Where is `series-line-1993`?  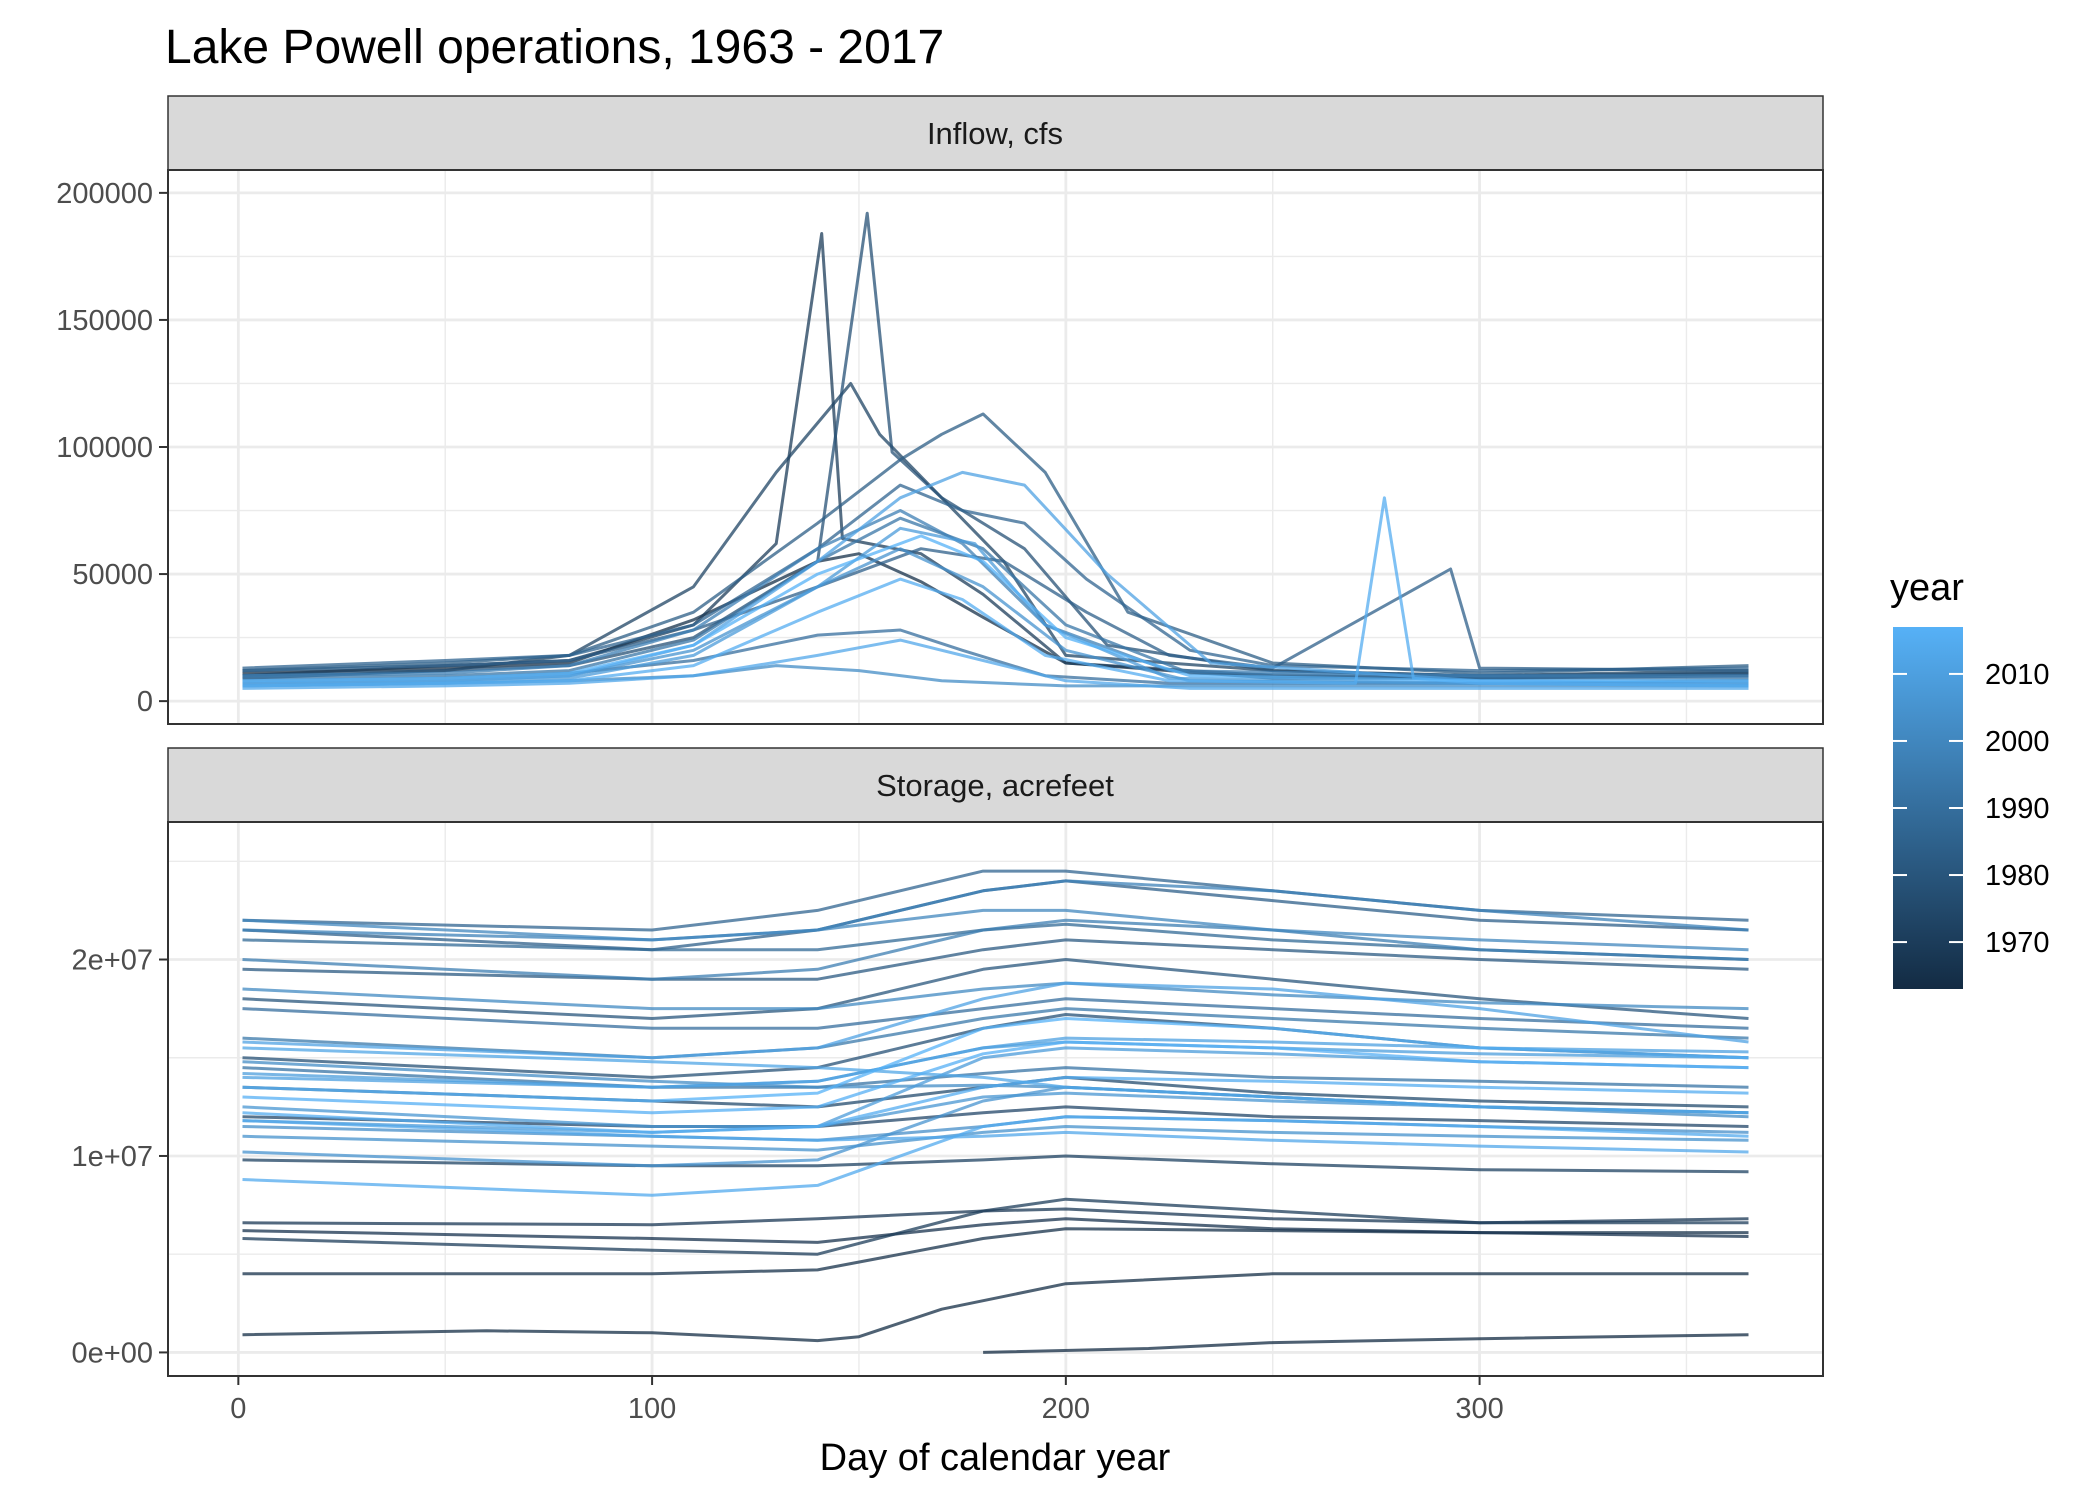
series-line-1993 is located at coordinates (995, 598).